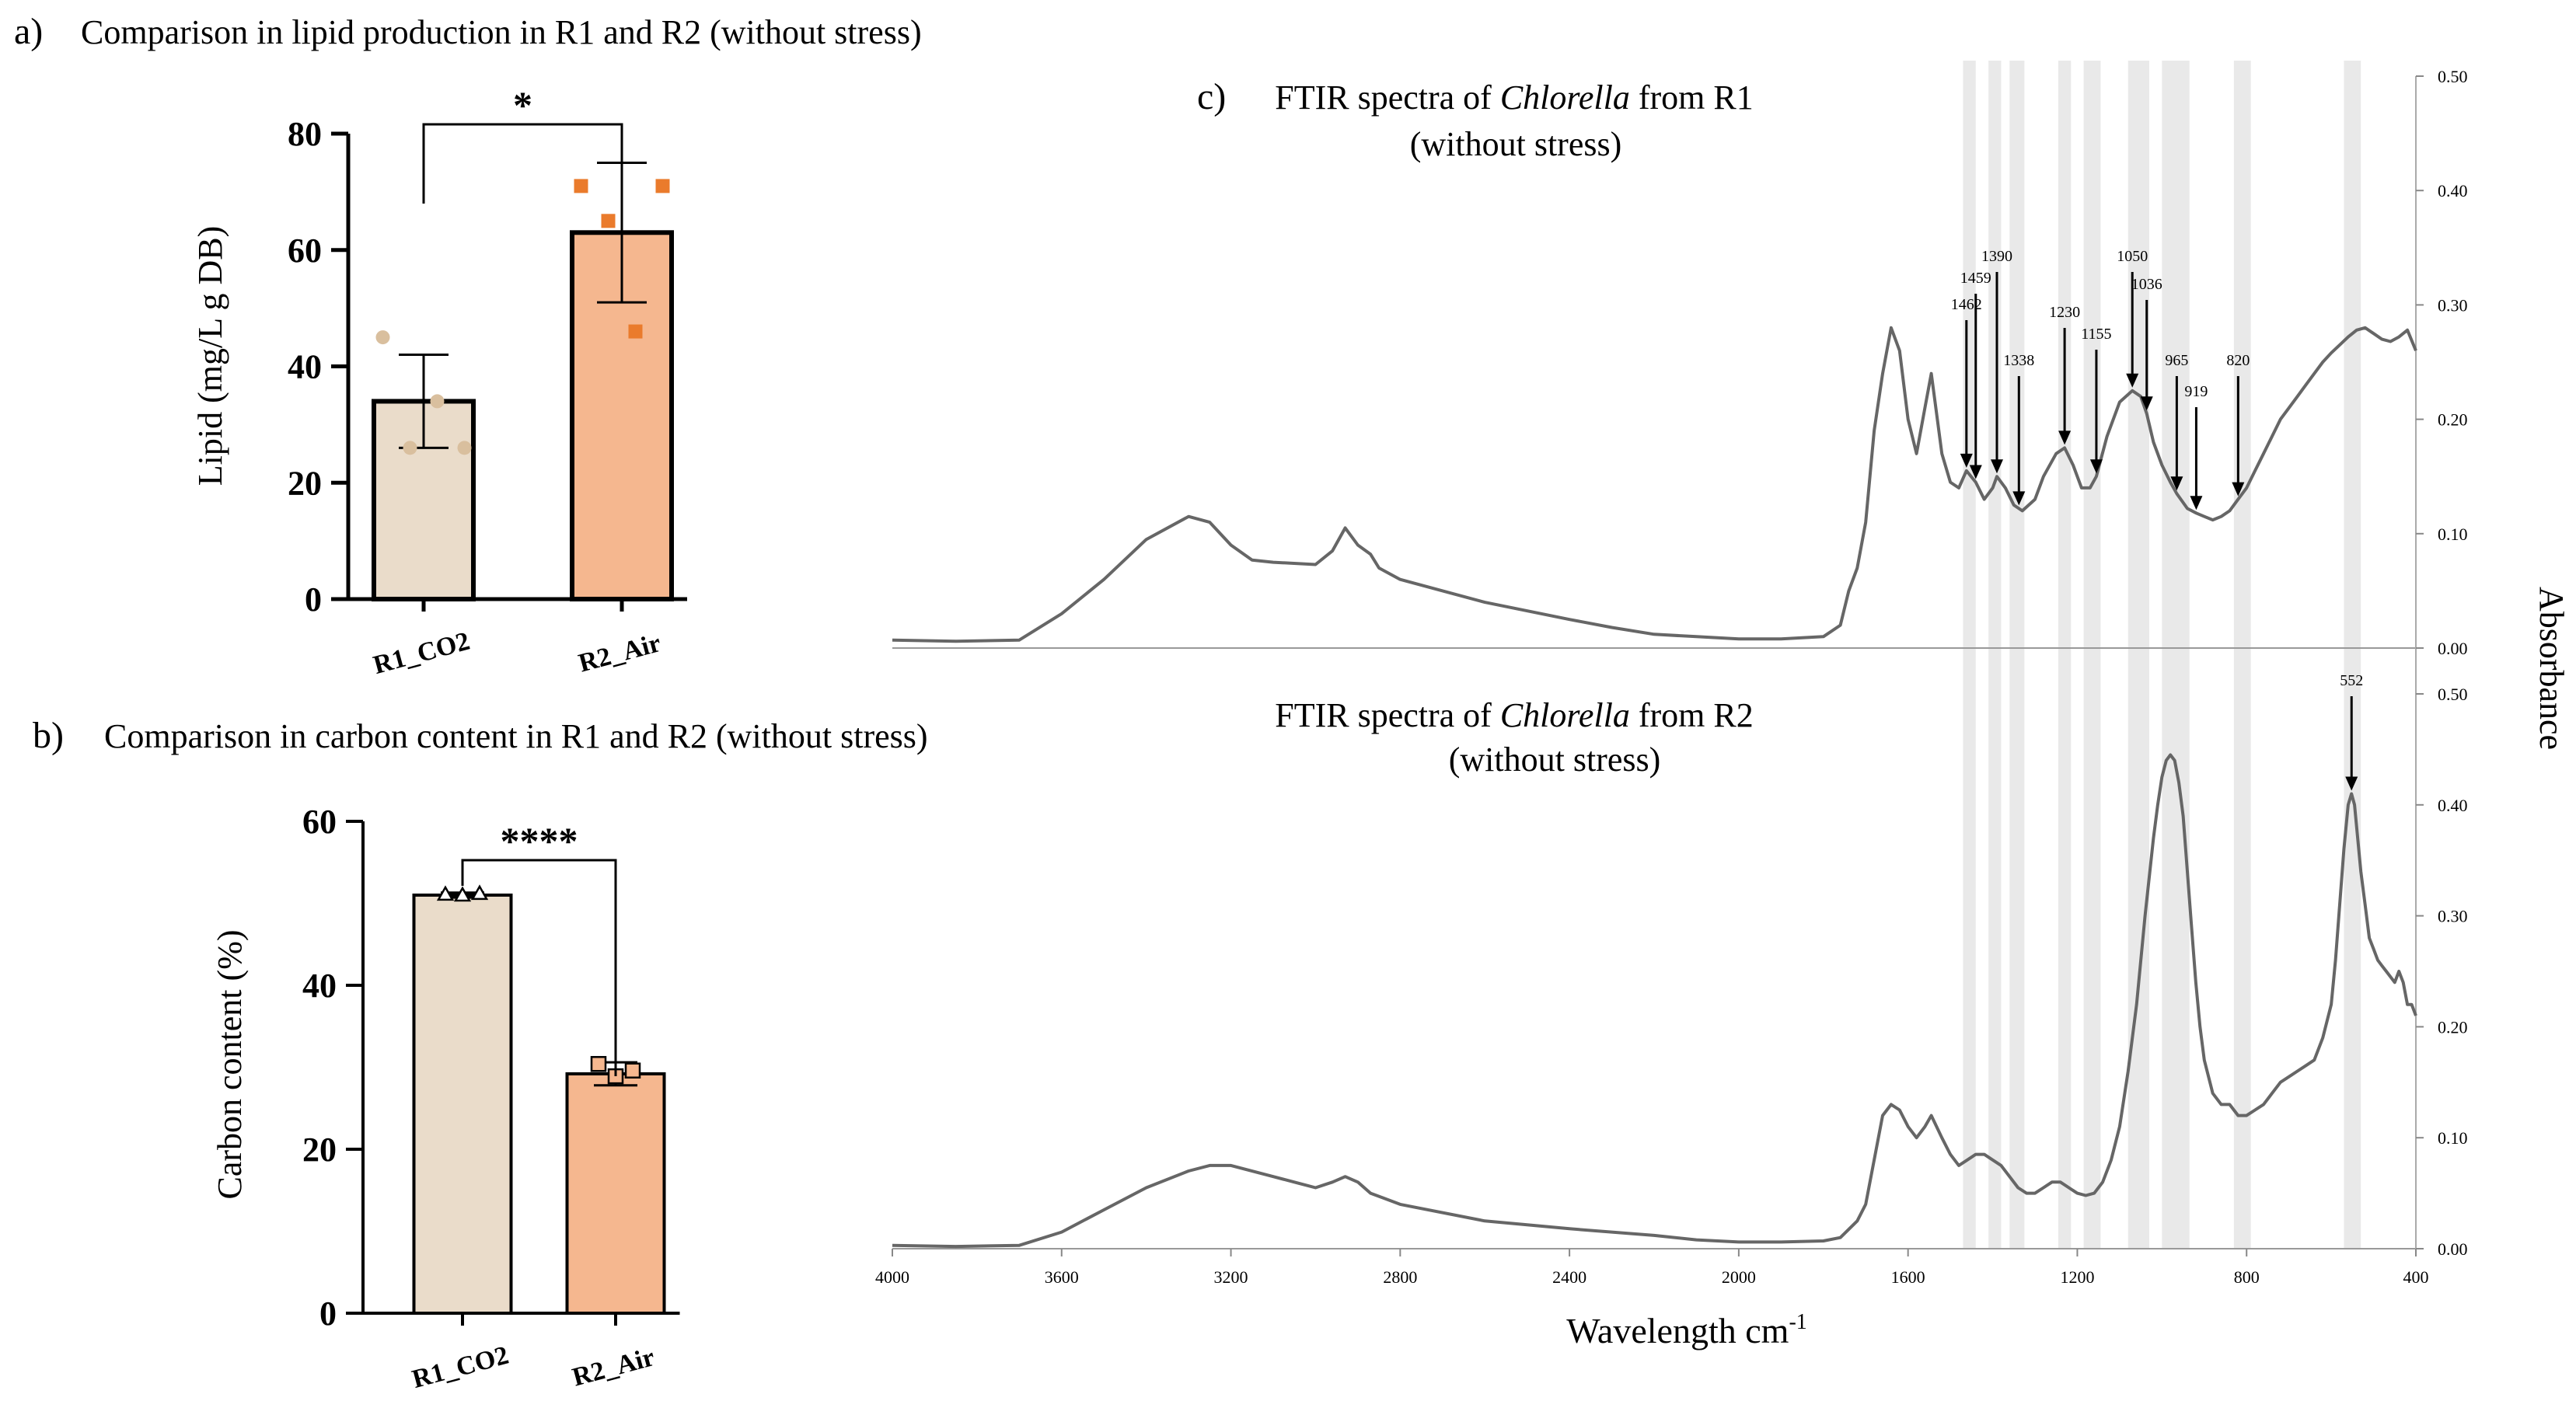 This screenshot has width=2576, height=1401. I want to click on panel-a-y-ticks: 0 20 40 60 80, so click(320, 367).